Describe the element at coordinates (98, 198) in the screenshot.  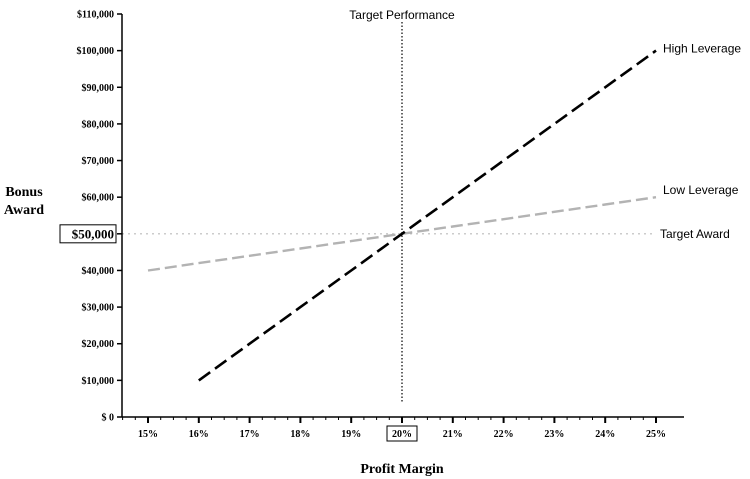
I see `y-tick-label: $60,000` at that location.